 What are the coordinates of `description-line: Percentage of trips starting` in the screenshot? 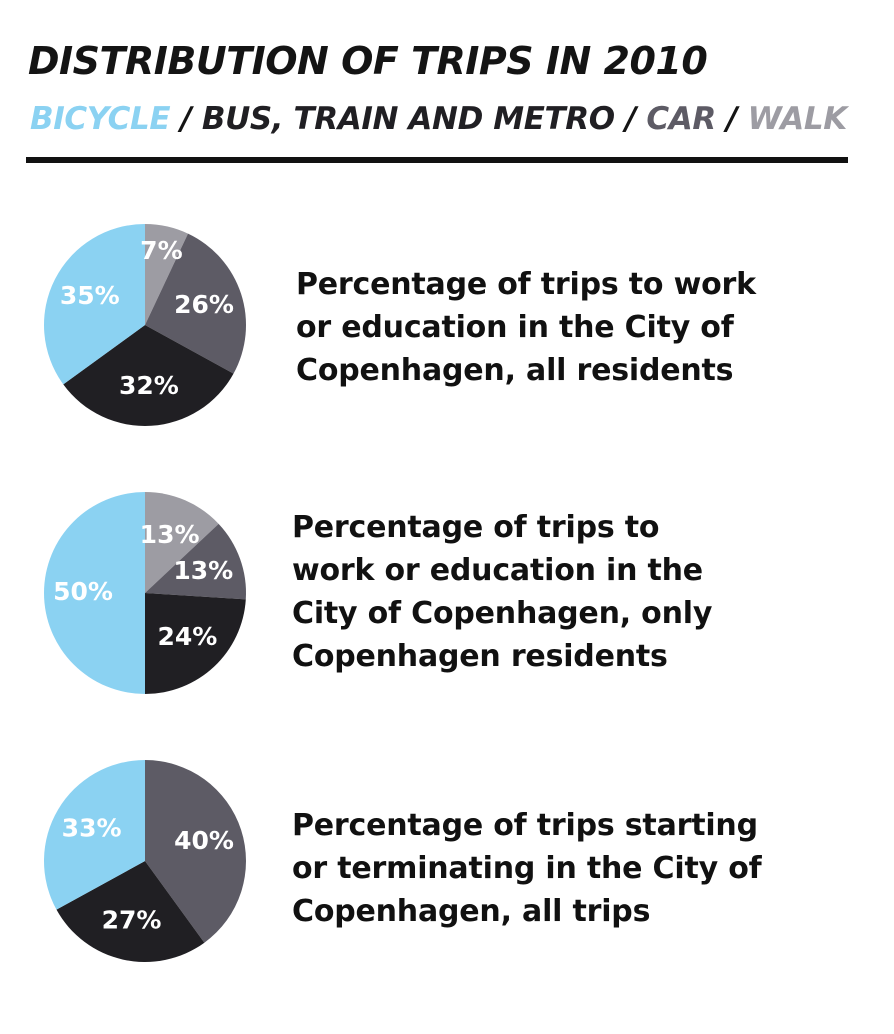 It's located at (525, 825).